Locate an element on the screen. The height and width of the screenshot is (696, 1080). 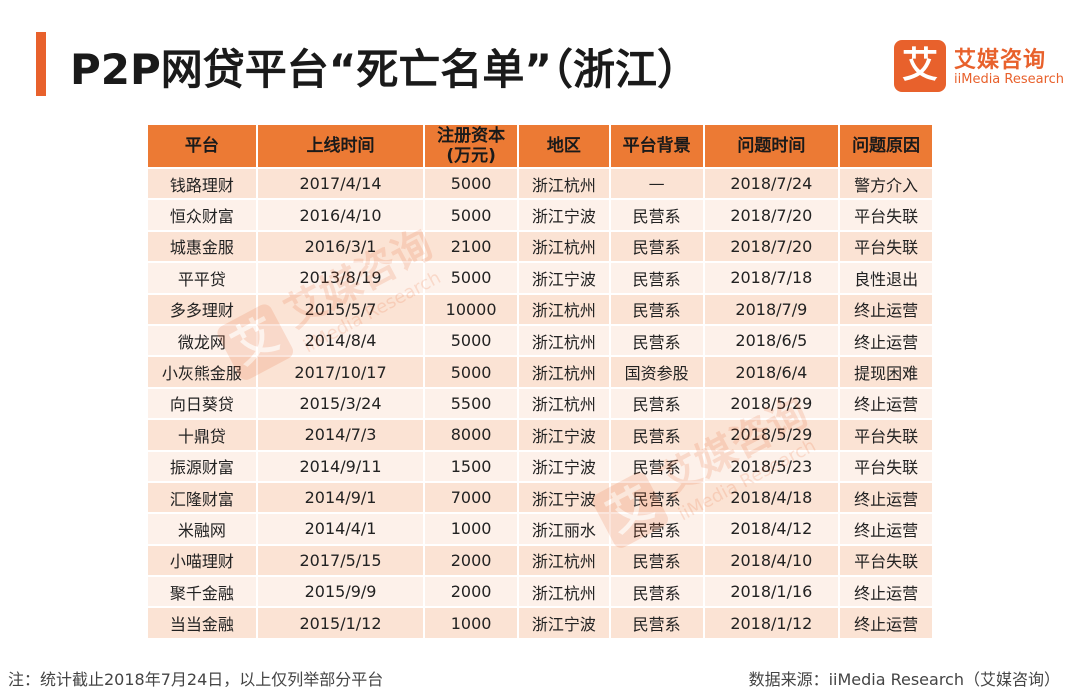
logo-name-en: iiMedia Research is located at coordinates (1009, 79).